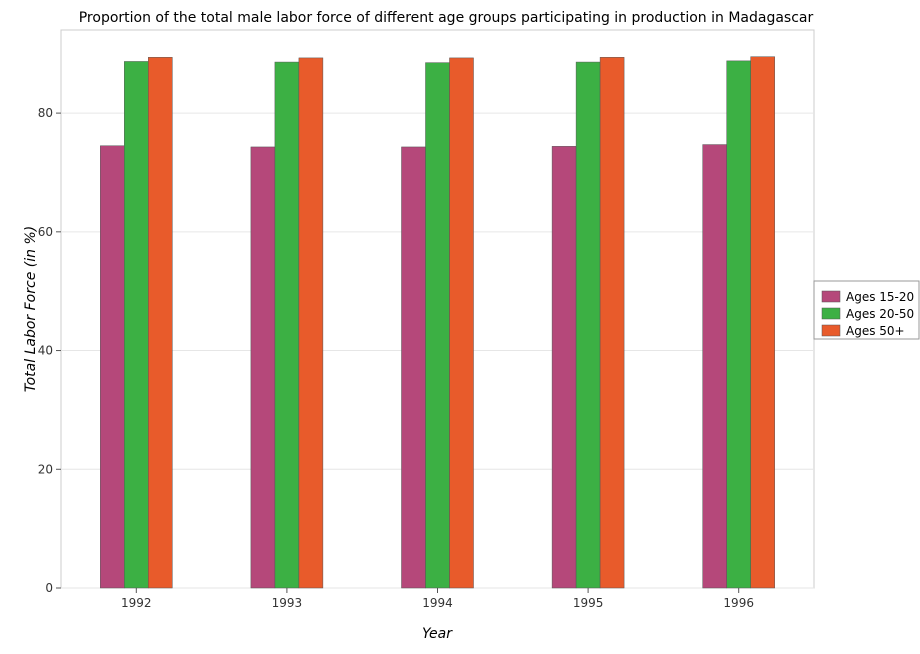 The image size is (920, 654). I want to click on bar-ages-15-20-1995, so click(564, 367).